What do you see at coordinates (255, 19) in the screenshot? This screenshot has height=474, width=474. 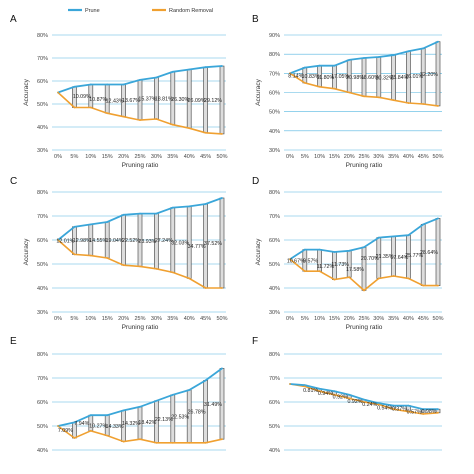 I see `panel-label: B` at bounding box center [255, 19].